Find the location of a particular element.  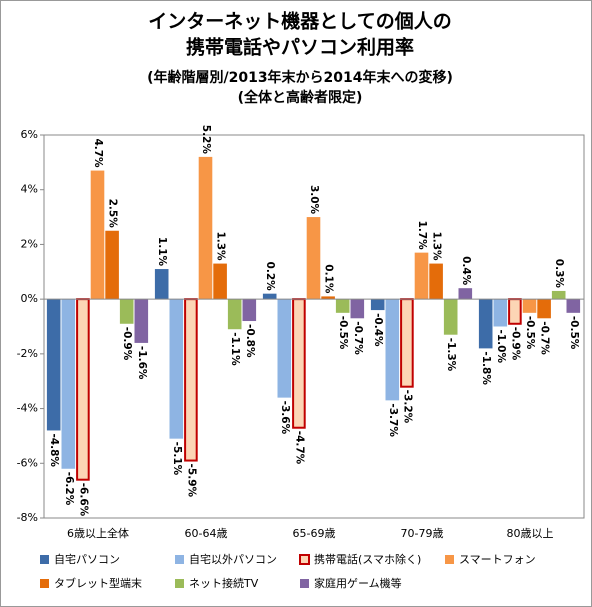

y-tick-label: 0% is located at coordinates (29, 298).